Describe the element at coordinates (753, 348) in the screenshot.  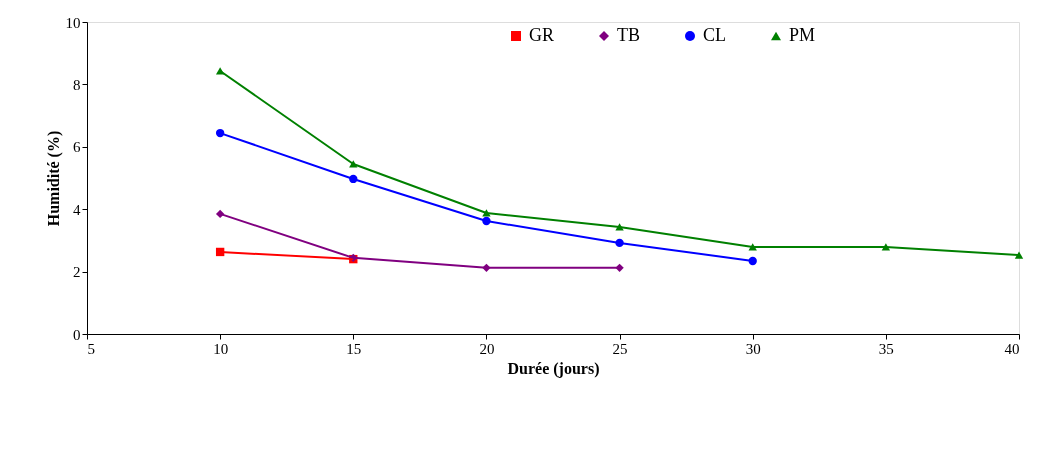
I see `x-tick-label: 30` at that location.